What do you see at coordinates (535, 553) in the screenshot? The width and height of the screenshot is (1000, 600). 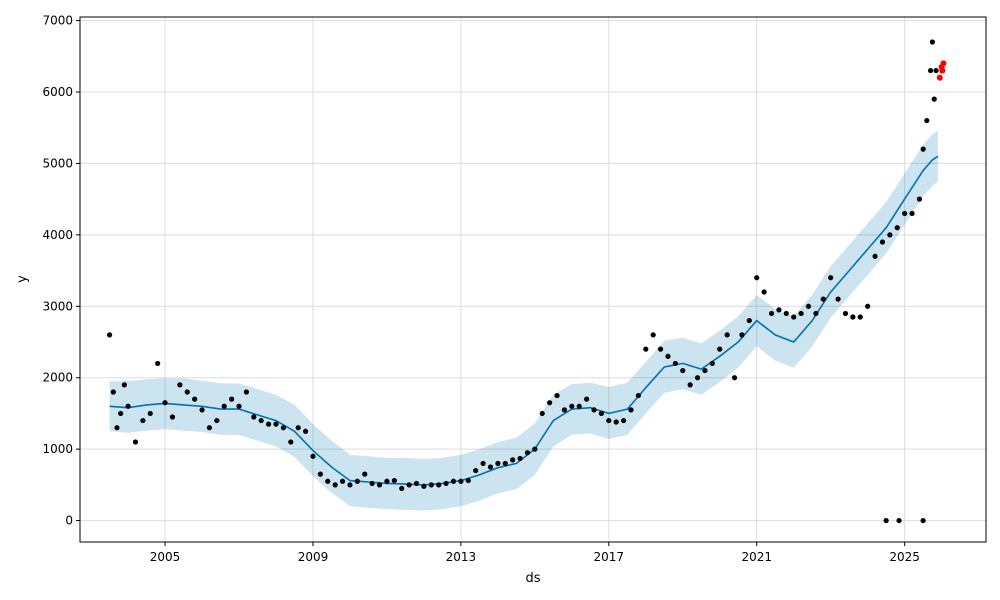 I see `x-axis: 2005 2009 2013 2017 2021 2025` at bounding box center [535, 553].